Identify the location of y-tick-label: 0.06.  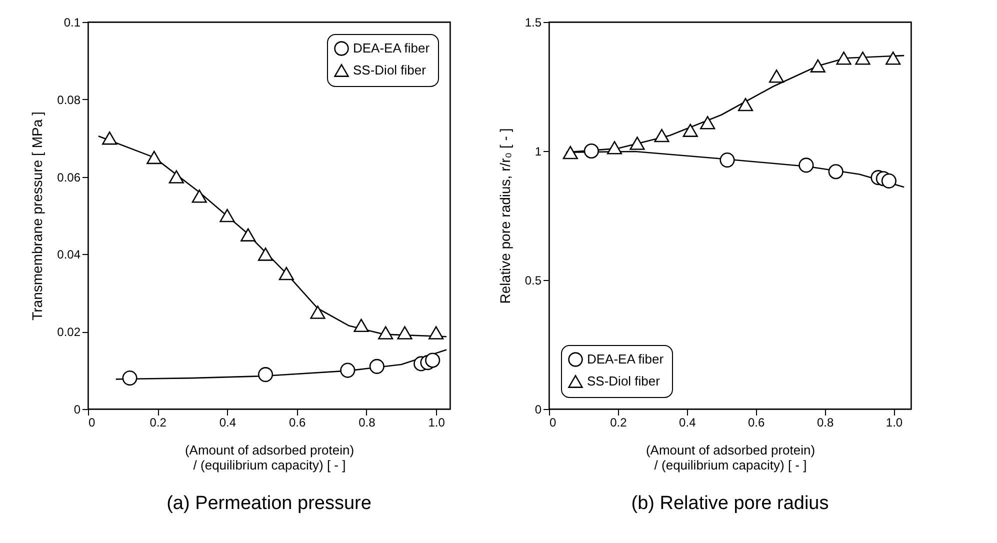
(69, 177).